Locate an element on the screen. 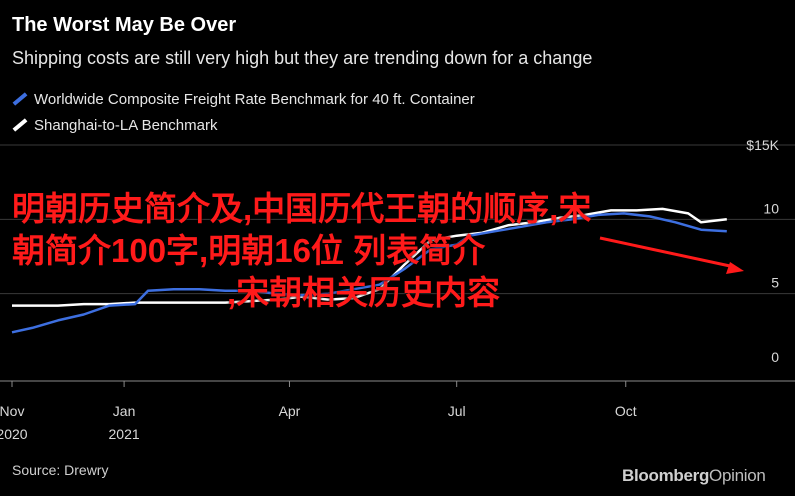  x-tick-label-0-1: 2020 is located at coordinates (14, 434).